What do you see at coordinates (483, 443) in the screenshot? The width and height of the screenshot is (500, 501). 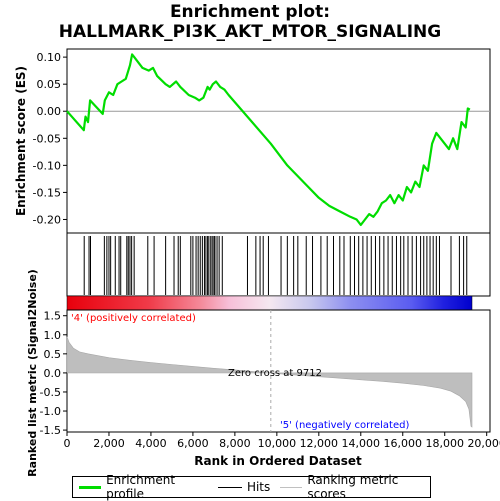 I see `x-tick-label: 20,000` at bounding box center [483, 443].